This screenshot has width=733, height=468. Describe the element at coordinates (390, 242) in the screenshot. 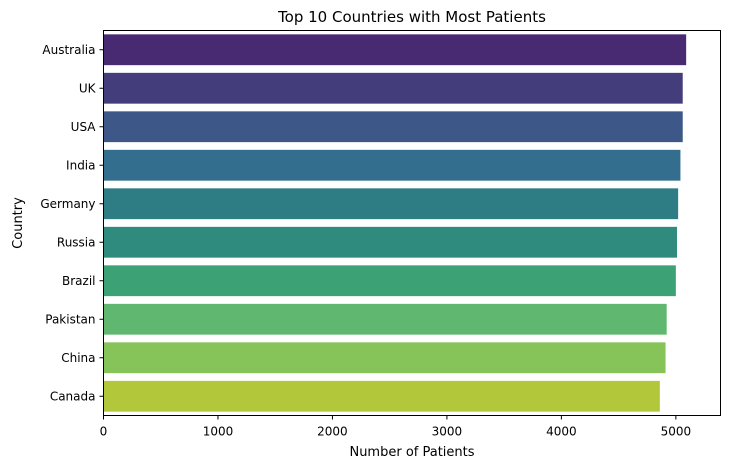

I see `bar-russia` at that location.